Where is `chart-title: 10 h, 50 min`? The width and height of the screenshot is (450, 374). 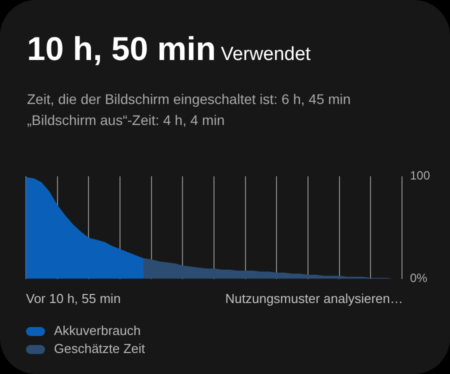
chart-title: 10 h, 50 min is located at coordinates (121, 48).